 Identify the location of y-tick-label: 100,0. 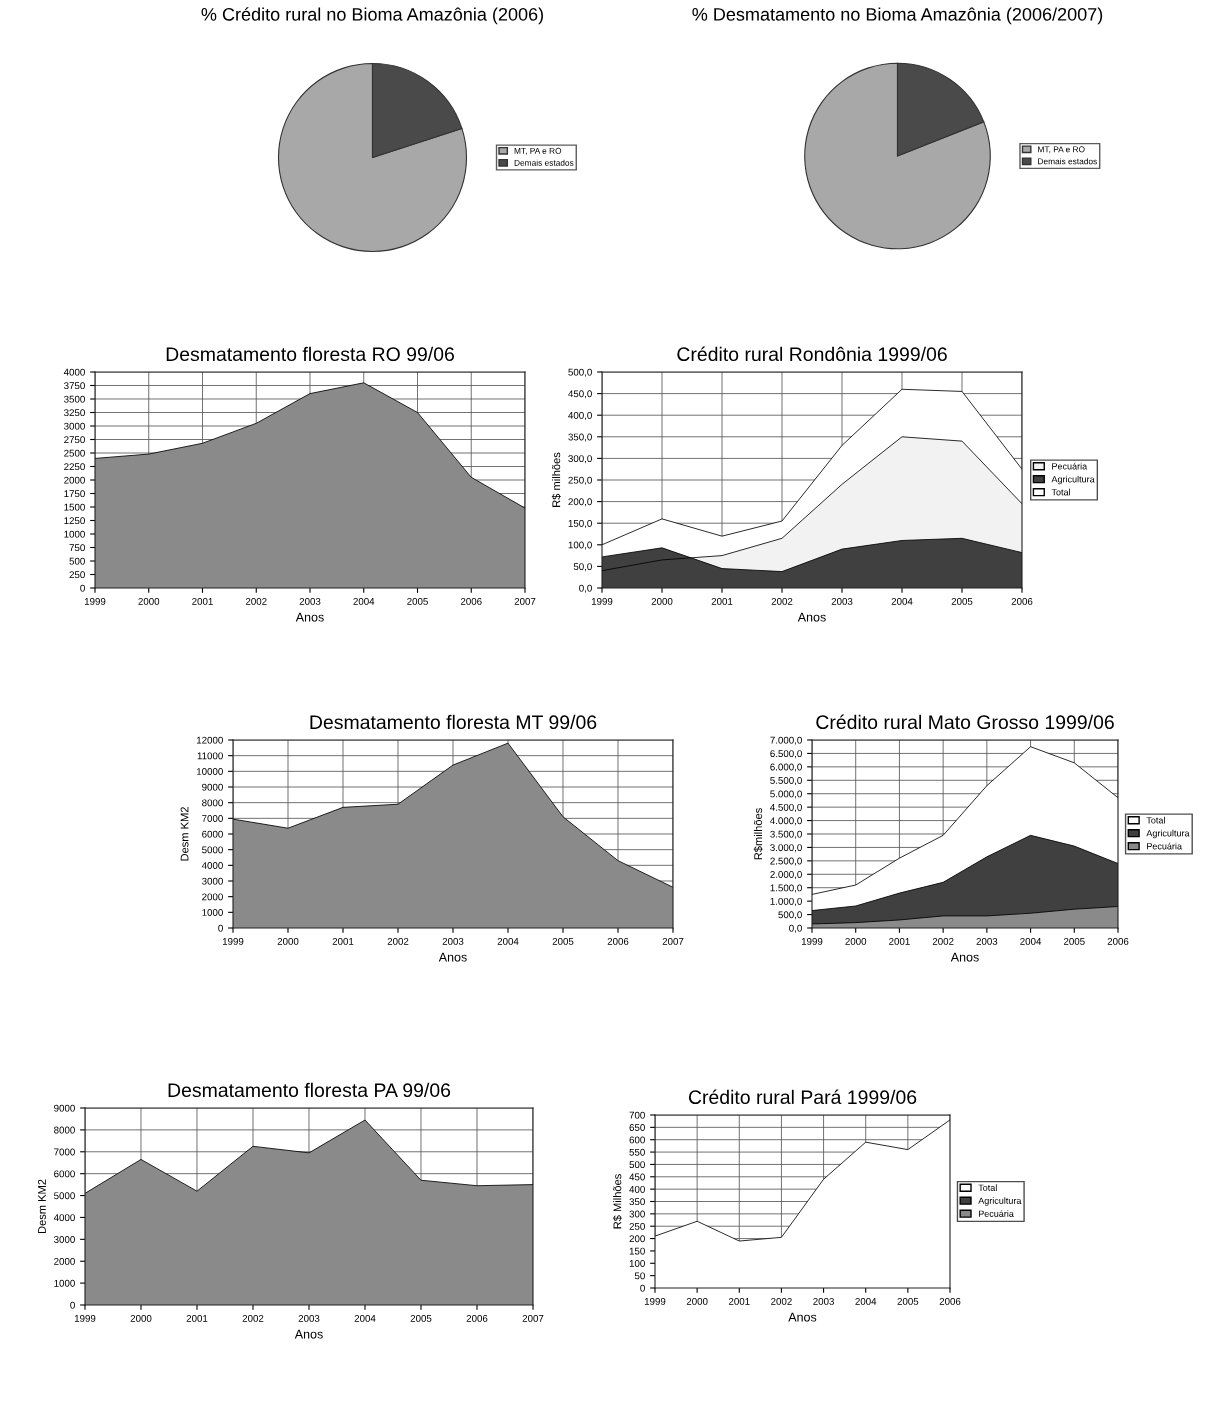
(580, 545).